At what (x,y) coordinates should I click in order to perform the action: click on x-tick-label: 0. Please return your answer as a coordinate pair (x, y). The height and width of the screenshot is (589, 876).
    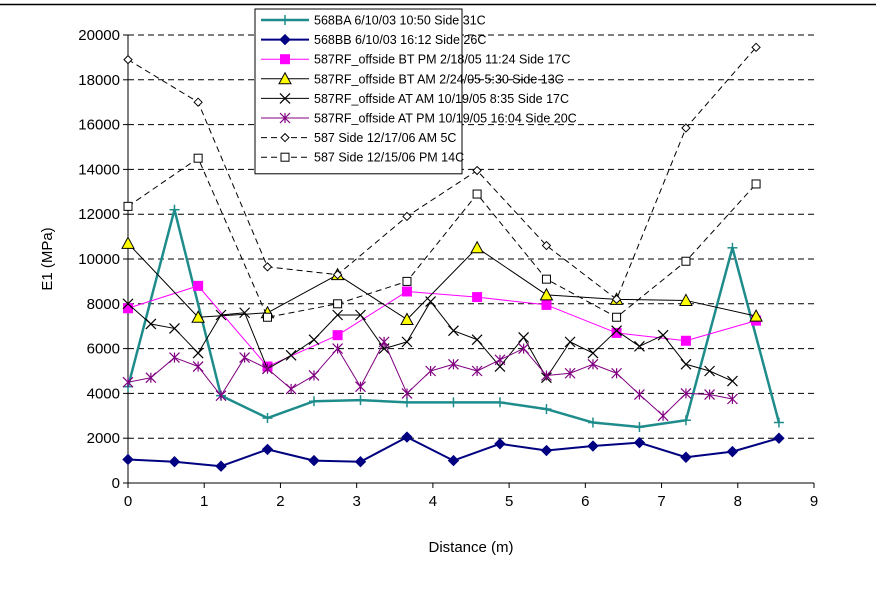
    Looking at the image, I should click on (128, 501).